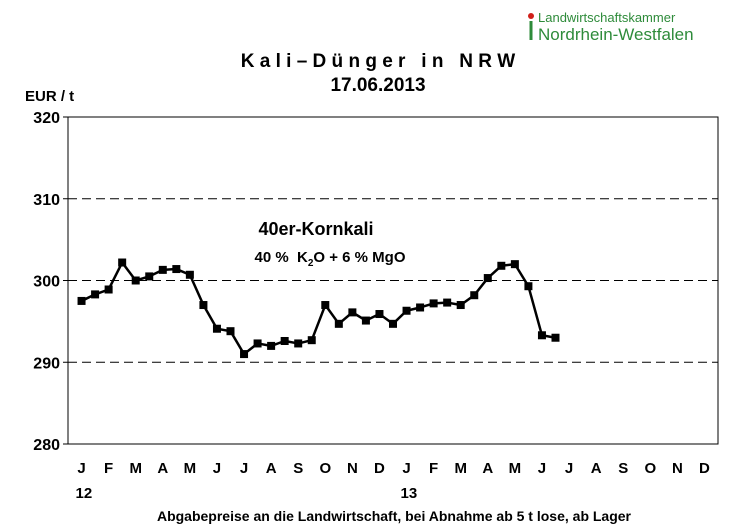  What do you see at coordinates (46, 200) in the screenshot?
I see `y-tick-label: 310` at bounding box center [46, 200].